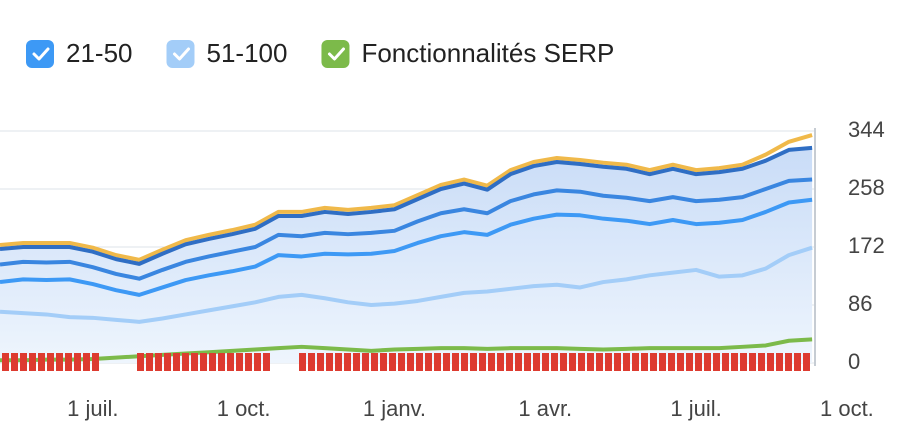  What do you see at coordinates (406, 350) in the screenshot?
I see `series-line` at bounding box center [406, 350].